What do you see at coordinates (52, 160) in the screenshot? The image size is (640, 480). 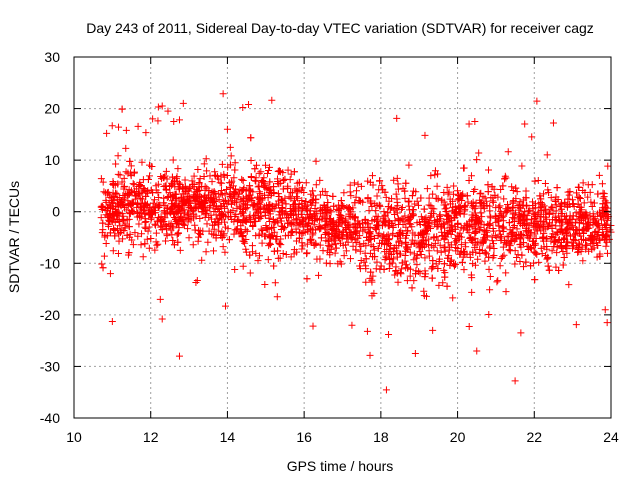 I see `y-tick-label: 10` at bounding box center [52, 160].